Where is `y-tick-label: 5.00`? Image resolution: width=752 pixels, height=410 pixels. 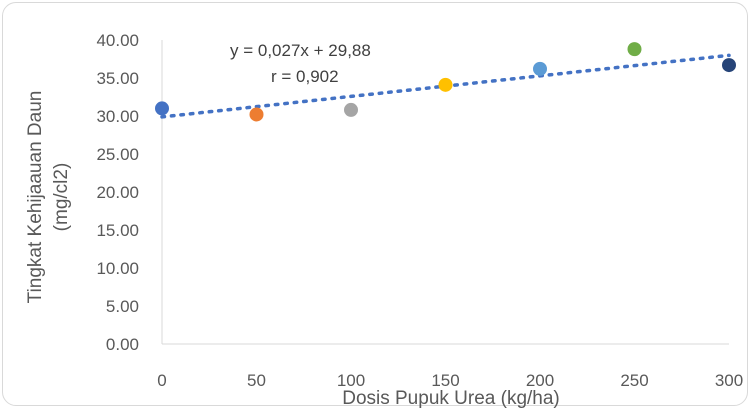
y-tick-label: 5.00 is located at coordinates (122, 306).